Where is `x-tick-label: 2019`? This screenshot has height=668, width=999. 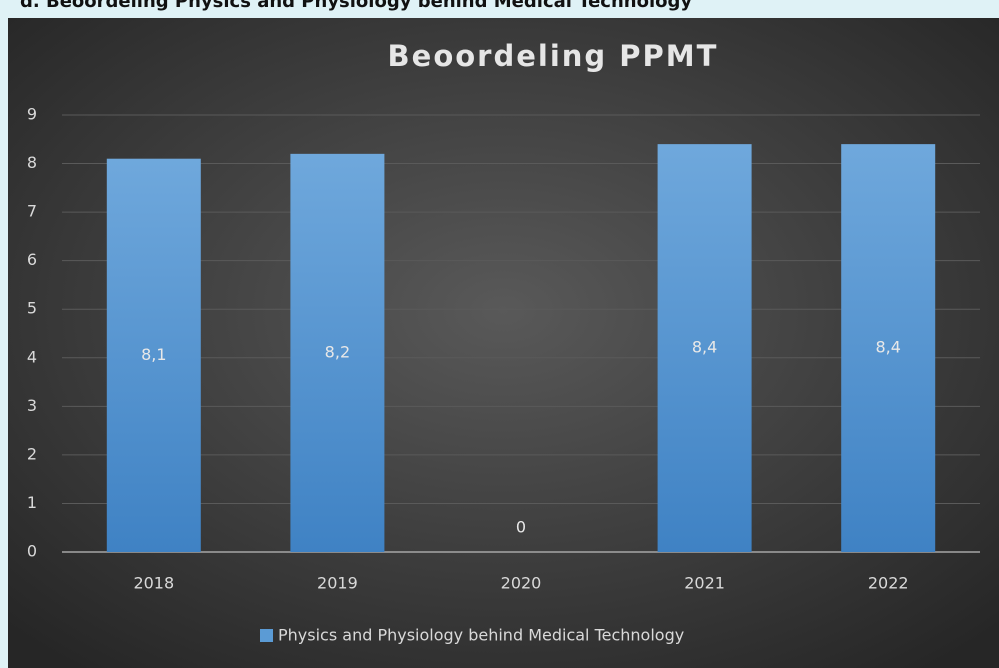 x-tick-label: 2019 is located at coordinates (337, 583).